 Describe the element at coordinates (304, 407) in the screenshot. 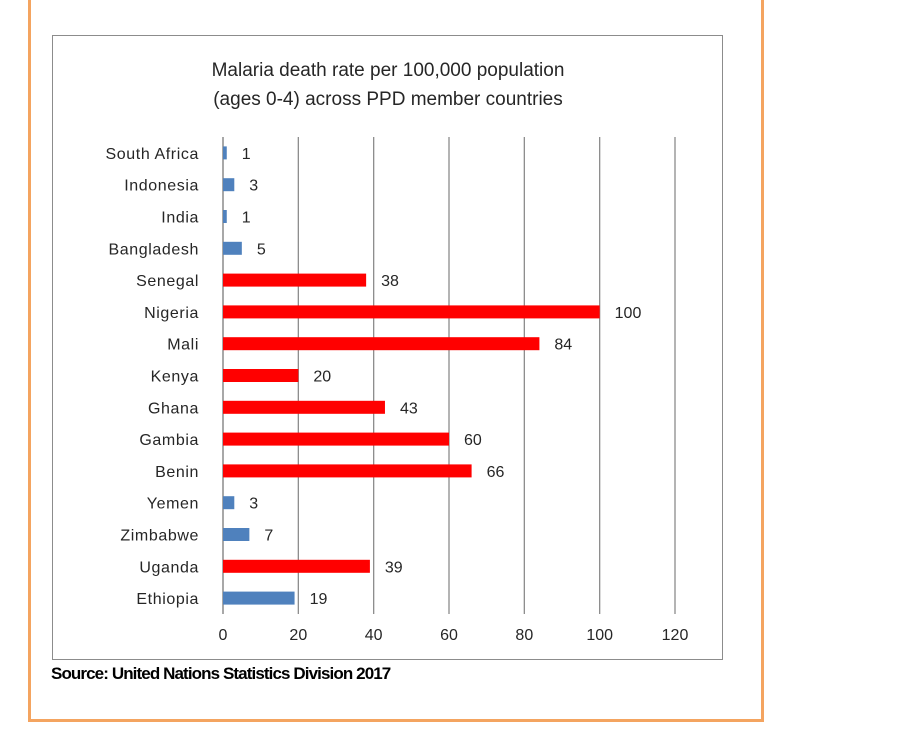

I see `bar-ghana` at that location.